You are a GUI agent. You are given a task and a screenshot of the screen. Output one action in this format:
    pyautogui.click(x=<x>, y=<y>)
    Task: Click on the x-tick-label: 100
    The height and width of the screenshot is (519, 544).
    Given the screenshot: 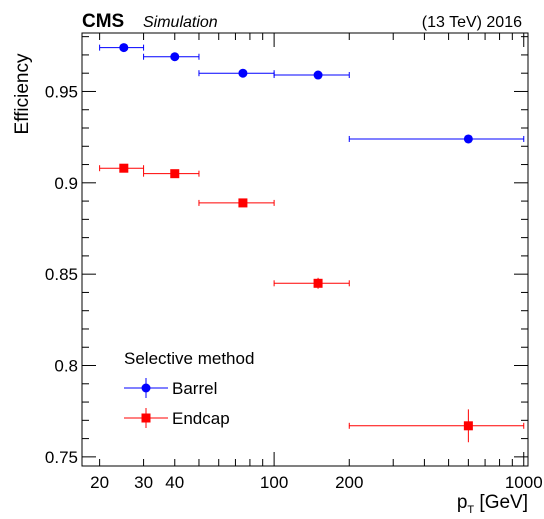 What is the action you would take?
    pyautogui.click(x=274, y=482)
    